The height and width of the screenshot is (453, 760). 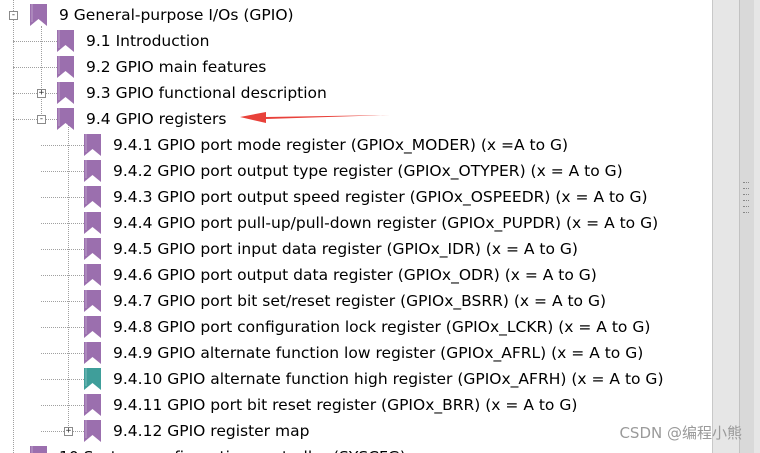 What do you see at coordinates (315, 117) in the screenshot?
I see `red-arrow-icon` at bounding box center [315, 117].